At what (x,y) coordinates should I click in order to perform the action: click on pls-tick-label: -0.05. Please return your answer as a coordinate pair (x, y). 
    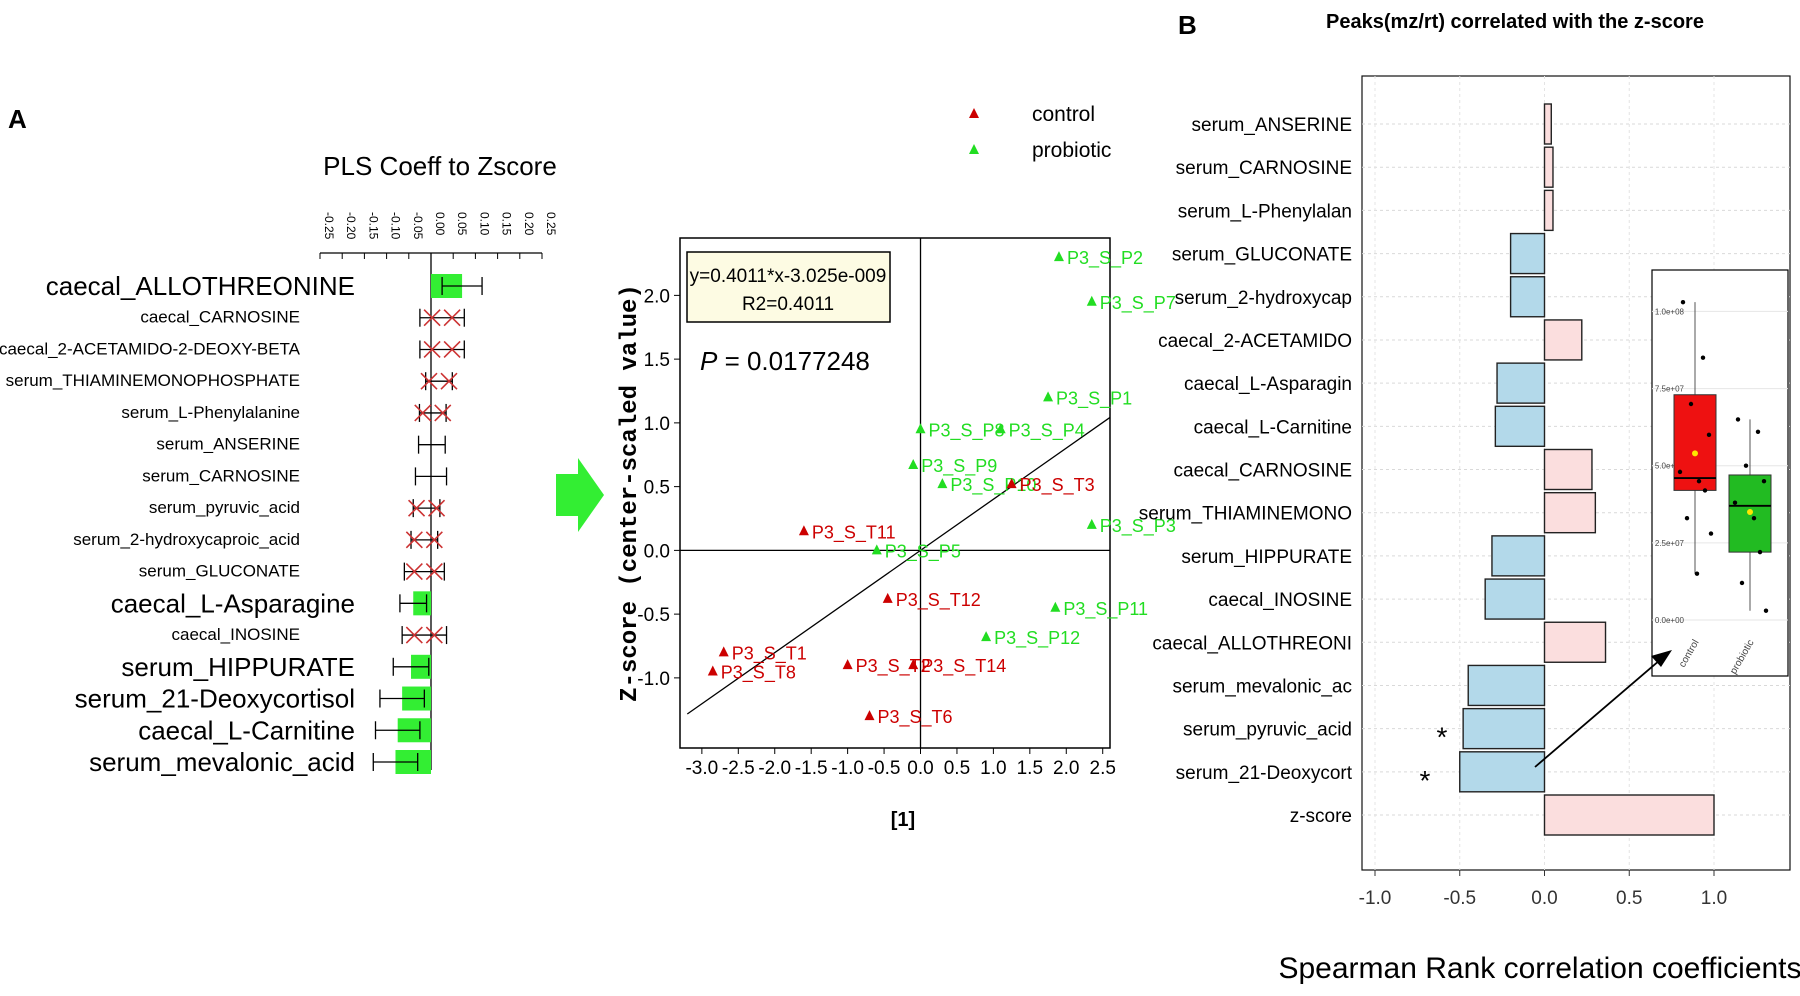
    Looking at the image, I should click on (418, 226).